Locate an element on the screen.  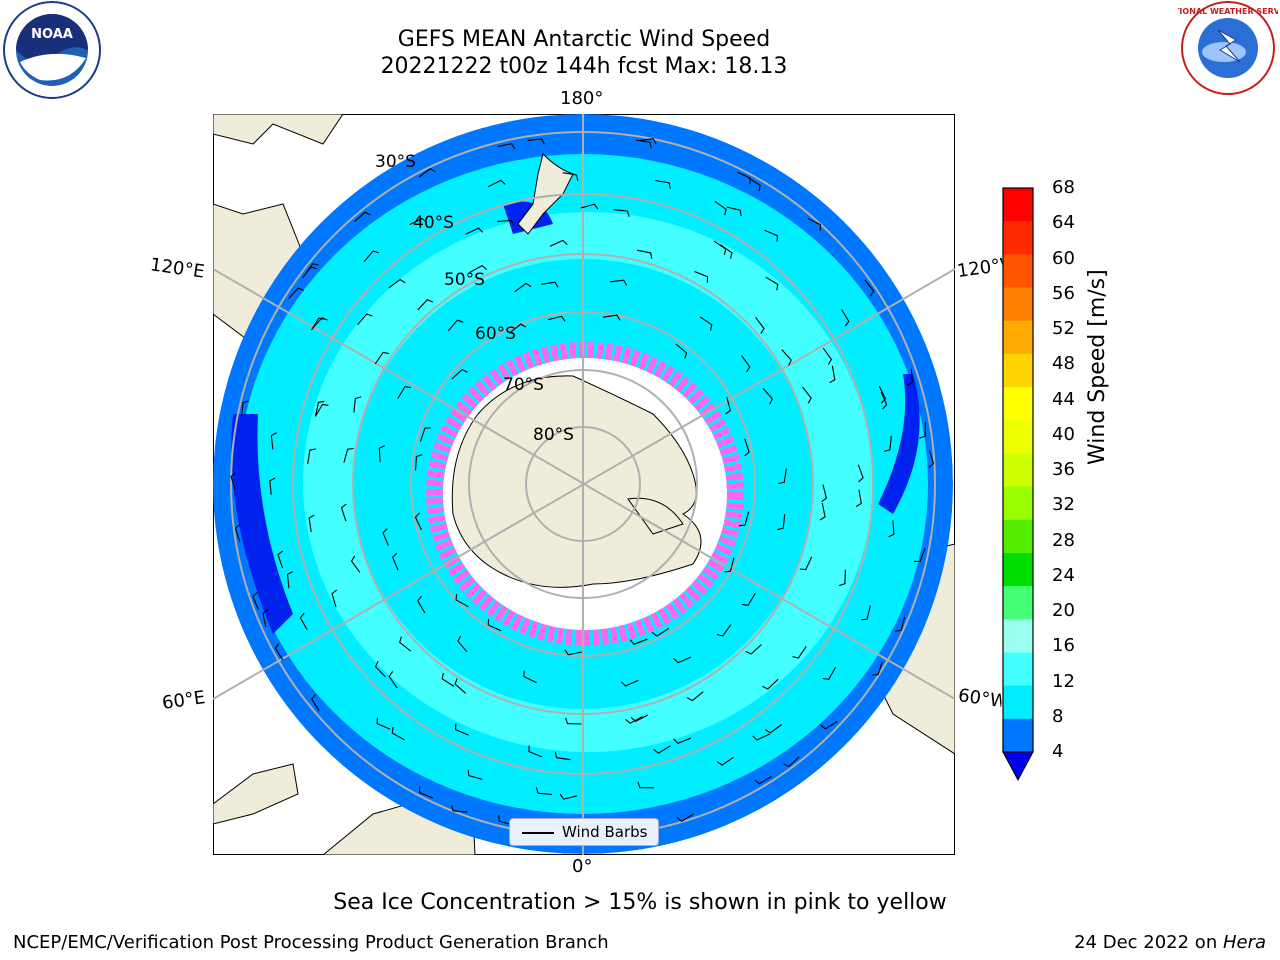
footer-date: 24 Dec 2022 on Hera is located at coordinates (1170, 942).